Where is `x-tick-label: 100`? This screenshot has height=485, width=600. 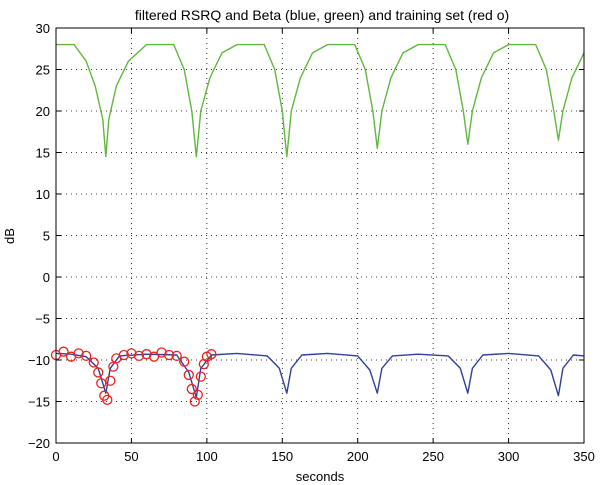
x-tick-label: 100 is located at coordinates (207, 456).